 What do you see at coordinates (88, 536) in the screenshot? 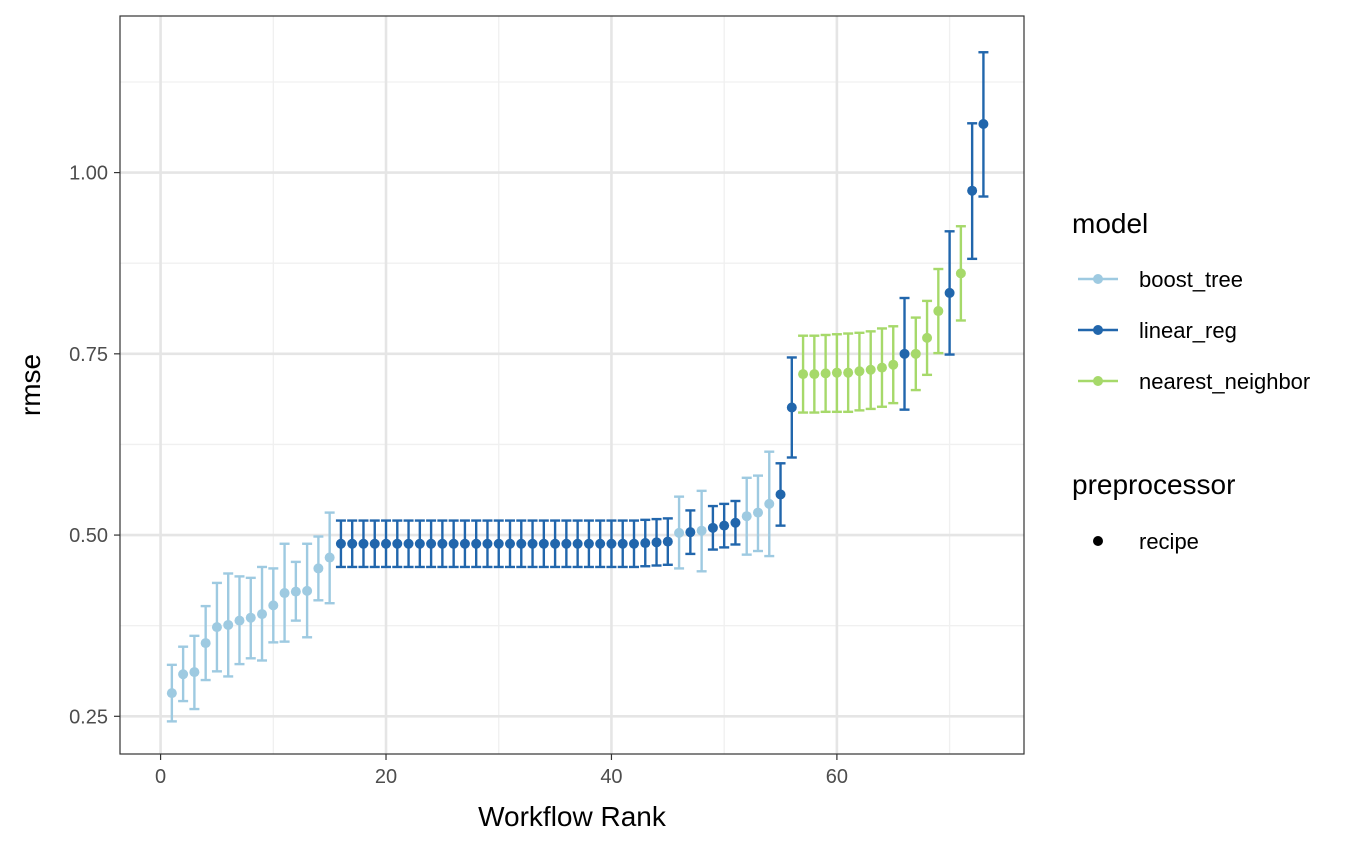
I see `y-tick-label: 0.50` at bounding box center [88, 536].